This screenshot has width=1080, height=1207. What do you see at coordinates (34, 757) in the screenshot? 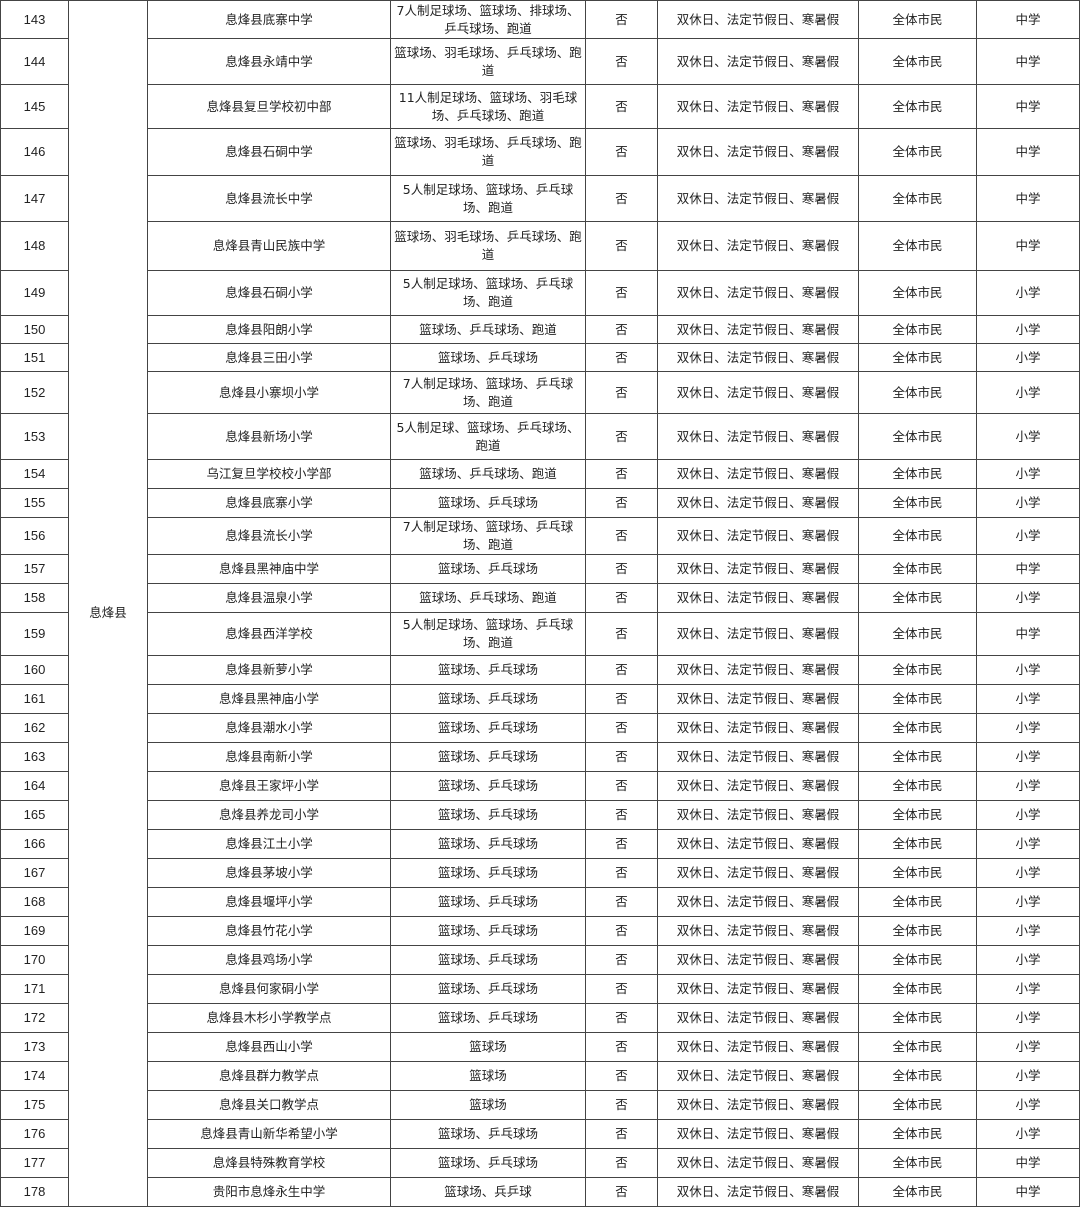
I see `row-number-cell: 163` at bounding box center [34, 757].